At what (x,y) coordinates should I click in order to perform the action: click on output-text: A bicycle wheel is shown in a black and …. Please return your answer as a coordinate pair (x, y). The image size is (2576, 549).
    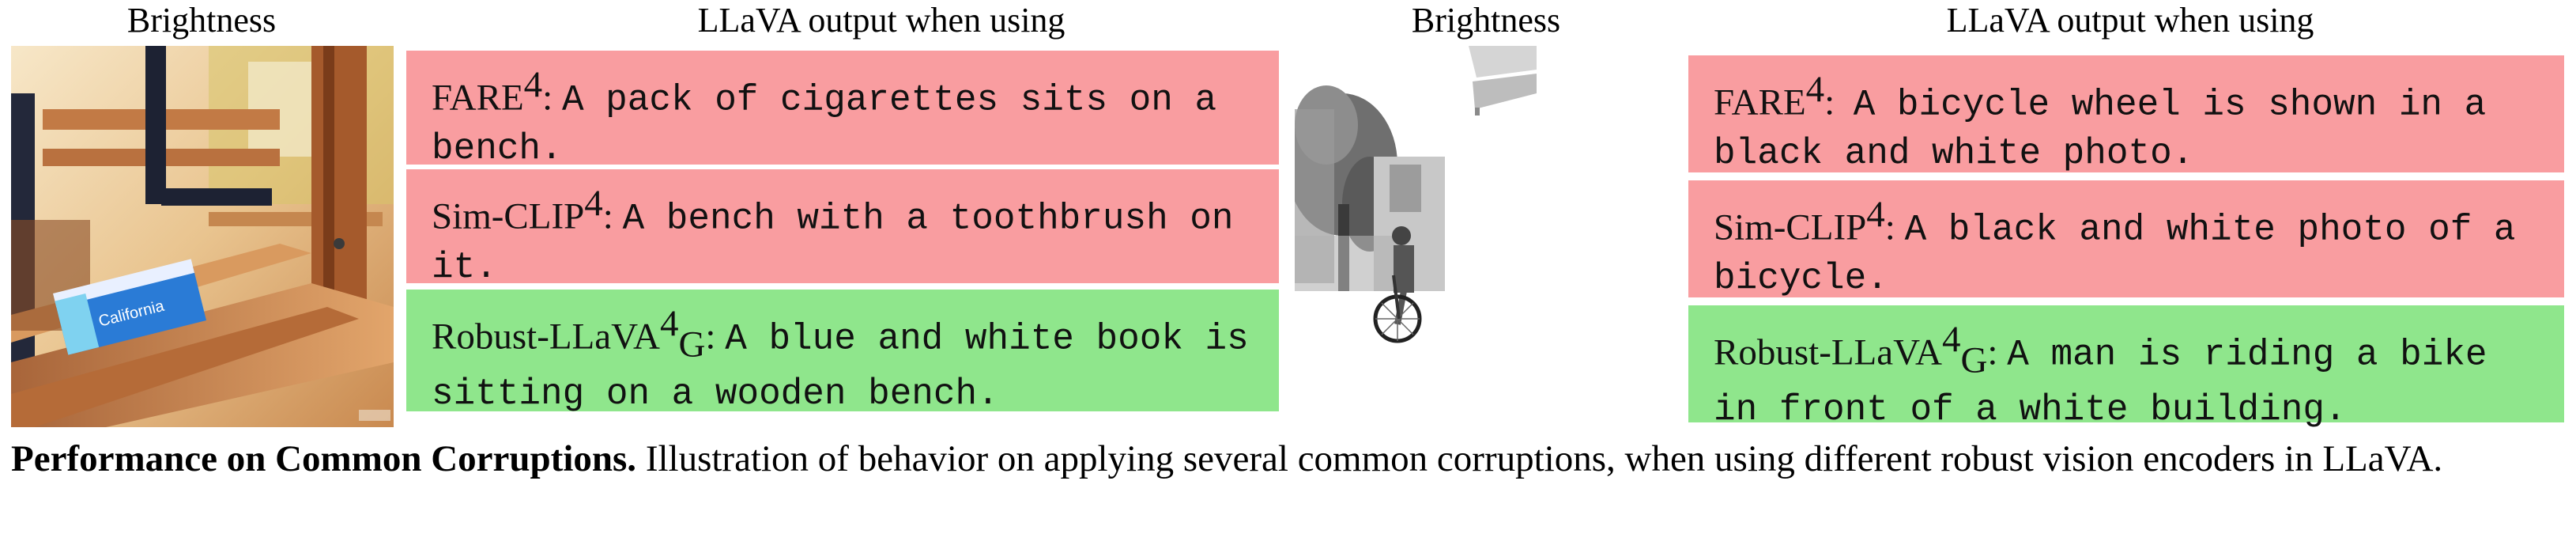
    Looking at the image, I should click on (2100, 129).